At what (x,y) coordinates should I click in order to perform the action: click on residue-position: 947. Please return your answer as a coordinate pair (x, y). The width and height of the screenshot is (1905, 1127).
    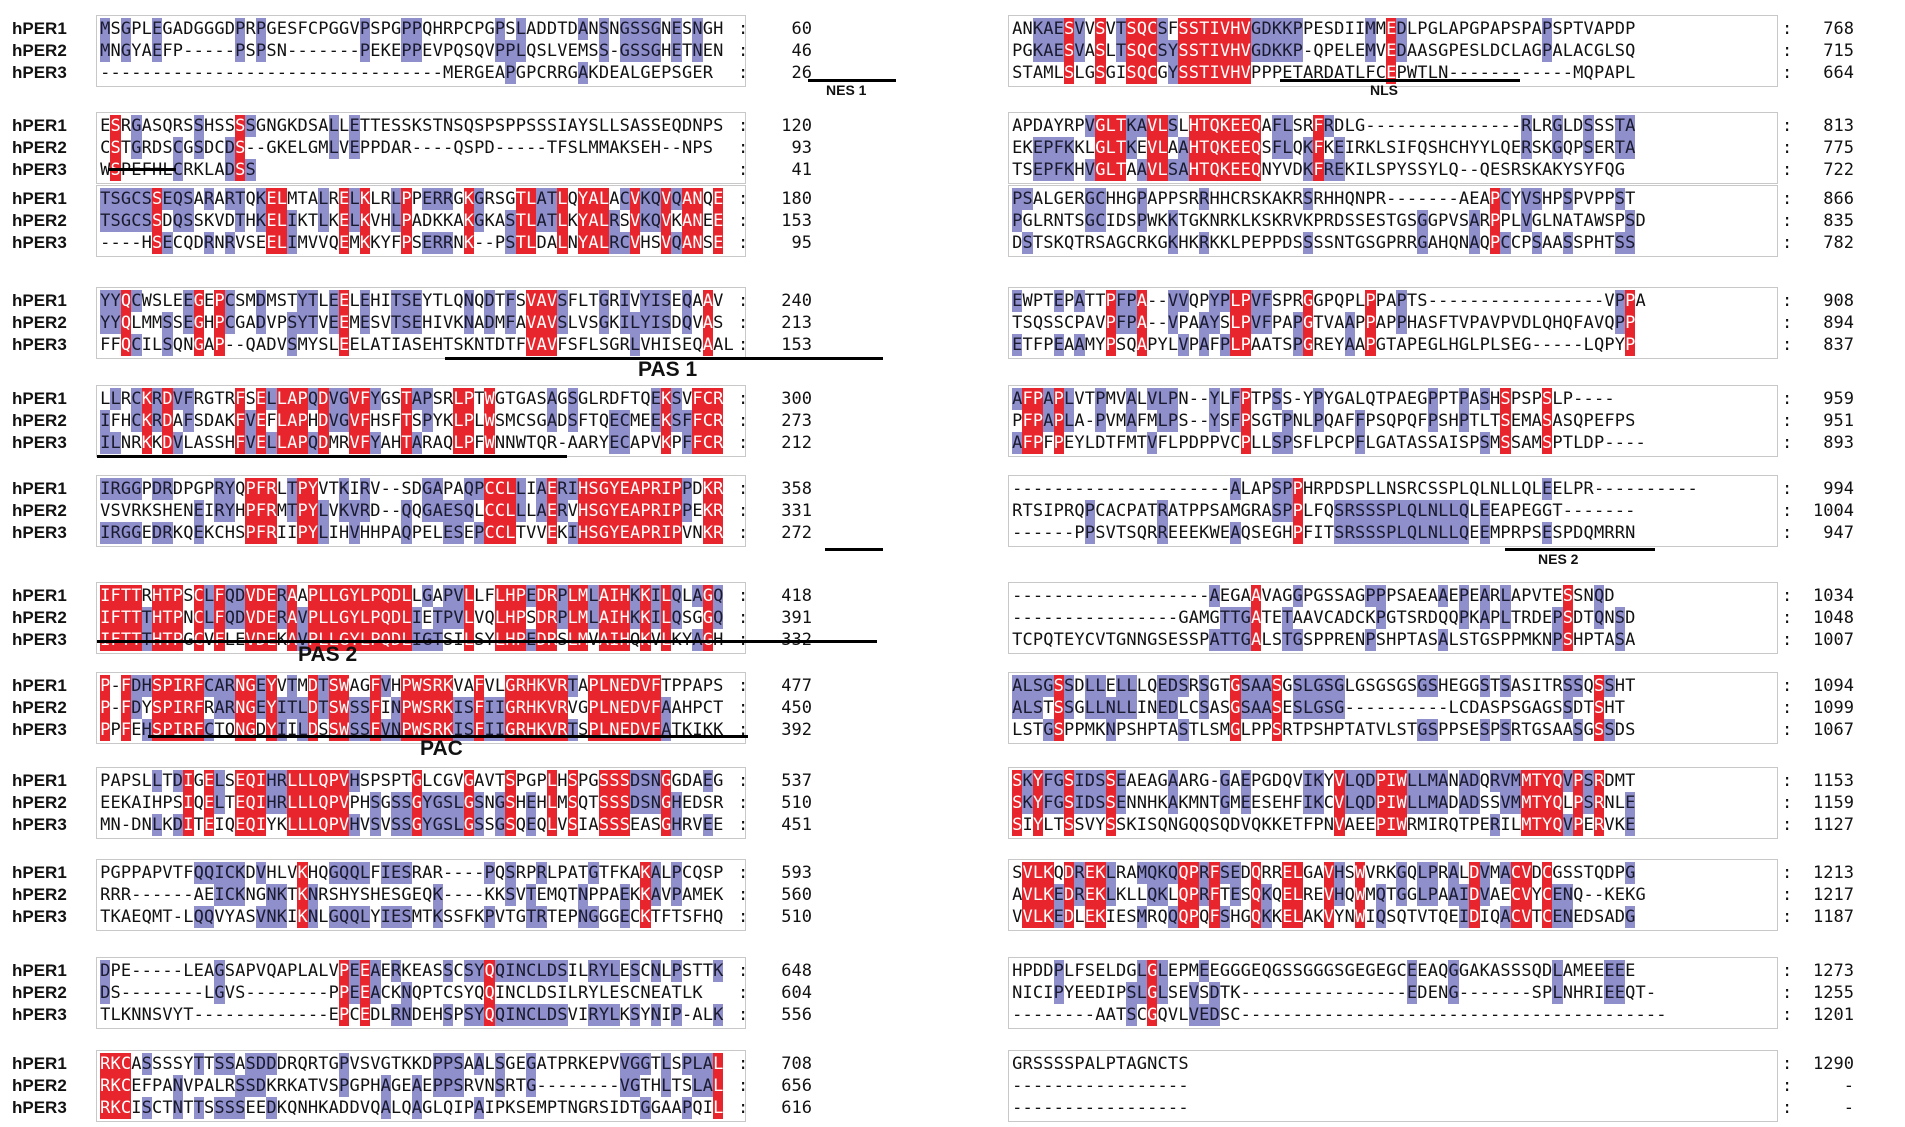
    Looking at the image, I should click on (1838, 533).